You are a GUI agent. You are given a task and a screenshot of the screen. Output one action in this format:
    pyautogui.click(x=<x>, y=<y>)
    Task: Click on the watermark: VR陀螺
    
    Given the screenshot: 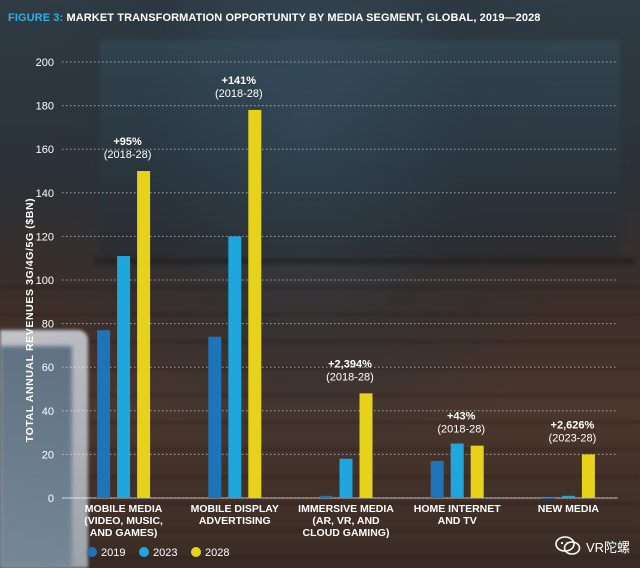 What is the action you would take?
    pyautogui.click(x=592, y=546)
    